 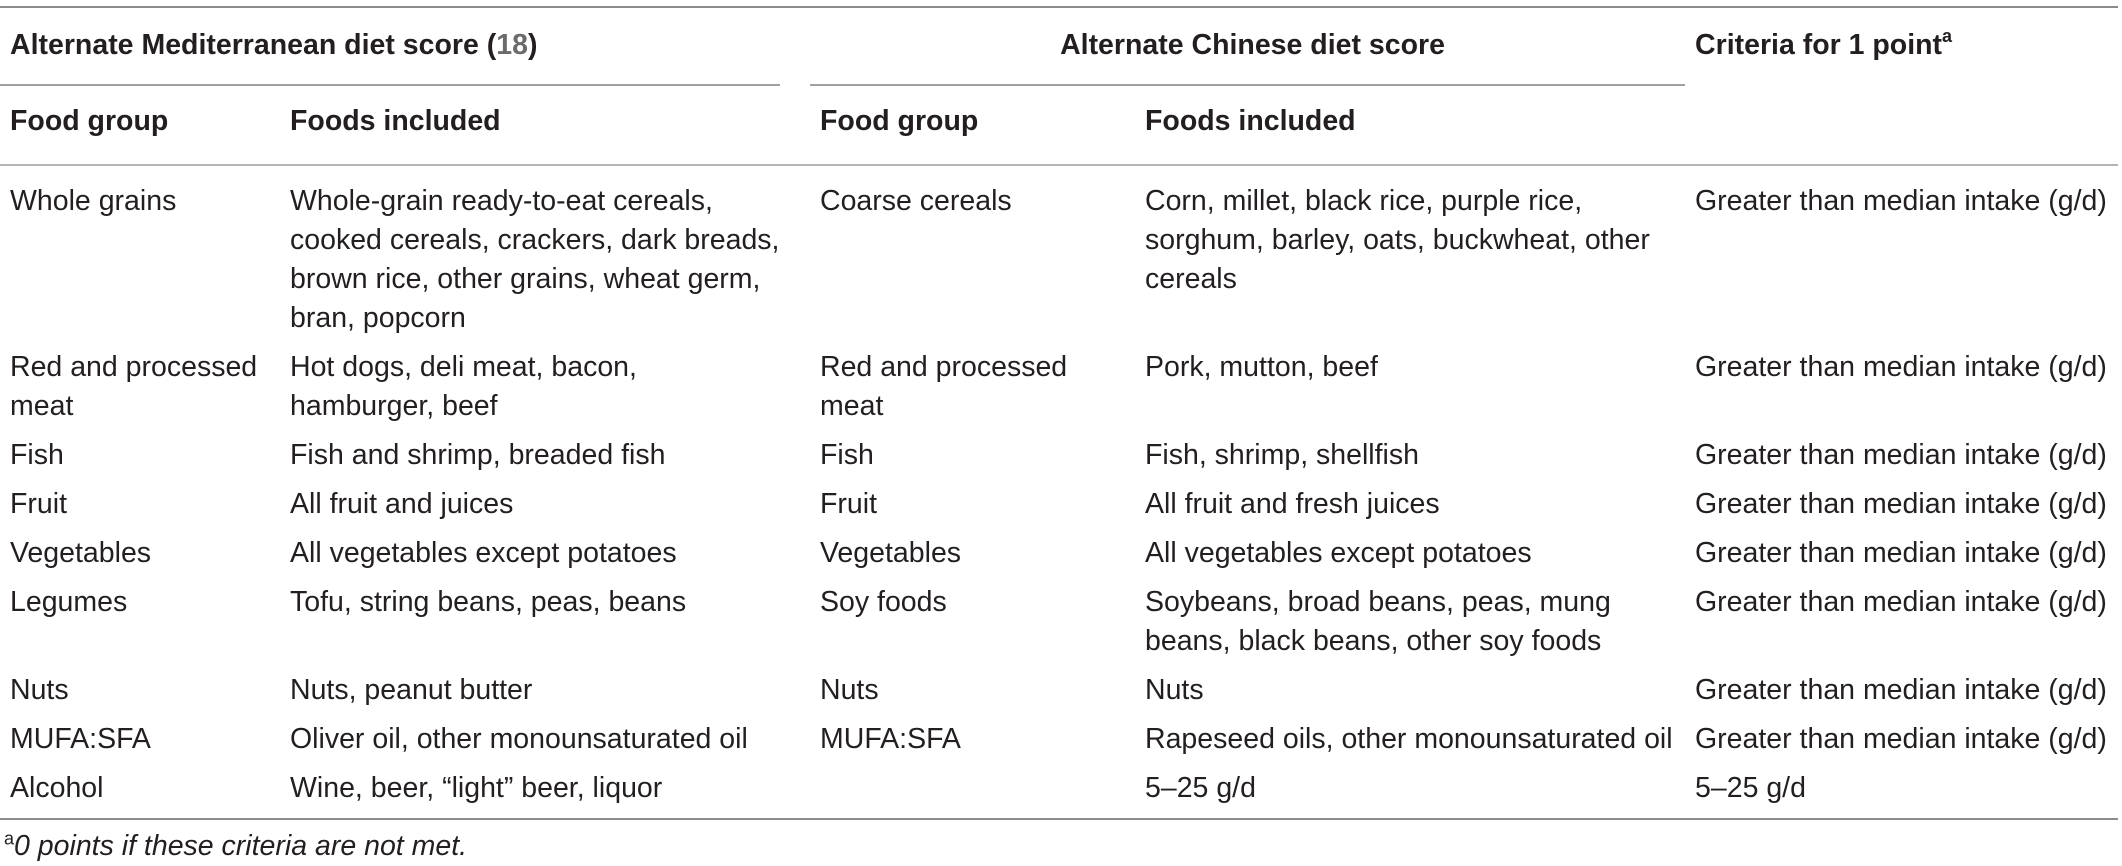 I want to click on cn-food-group-cell: Soy foods, so click(x=883, y=602).